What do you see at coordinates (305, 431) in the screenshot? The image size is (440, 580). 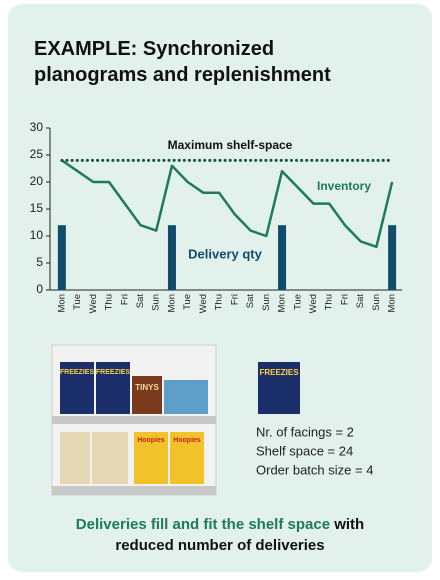 I see `fact: Nr. of facings = 2` at bounding box center [305, 431].